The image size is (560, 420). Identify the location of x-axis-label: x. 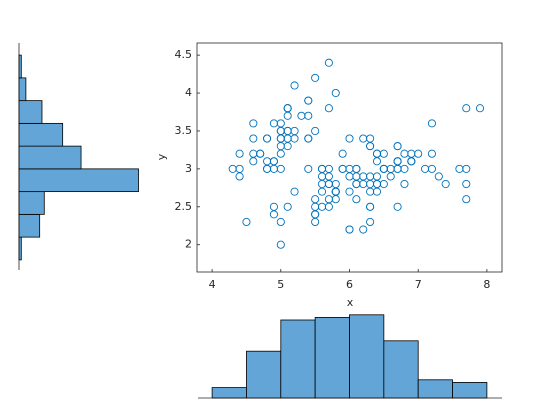
(350, 302).